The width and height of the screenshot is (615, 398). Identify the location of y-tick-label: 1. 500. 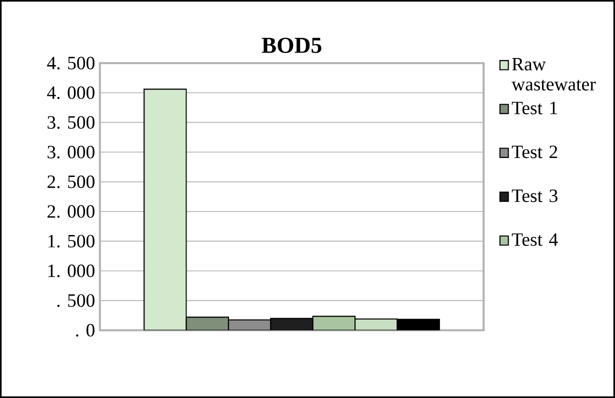
(71, 241).